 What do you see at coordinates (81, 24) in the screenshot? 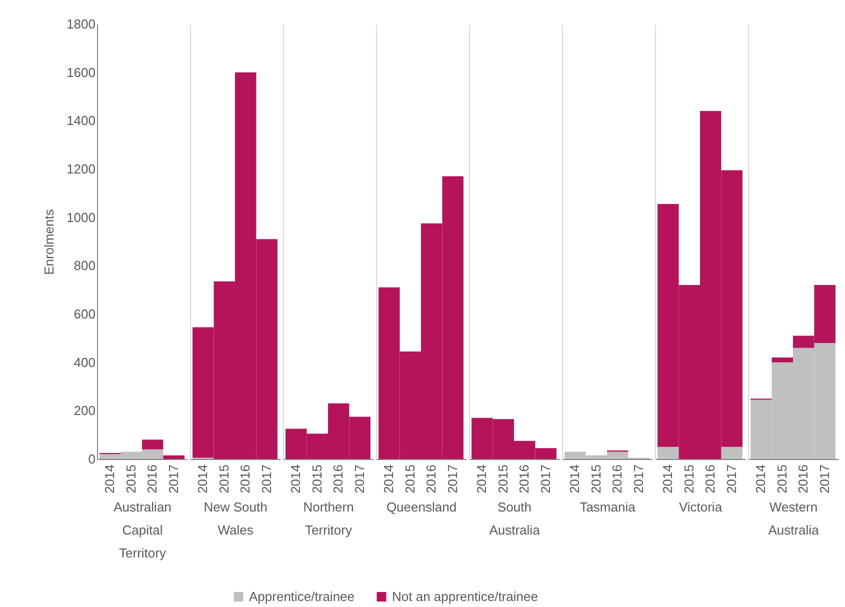
I see `y-tick-label: 1800` at bounding box center [81, 24].